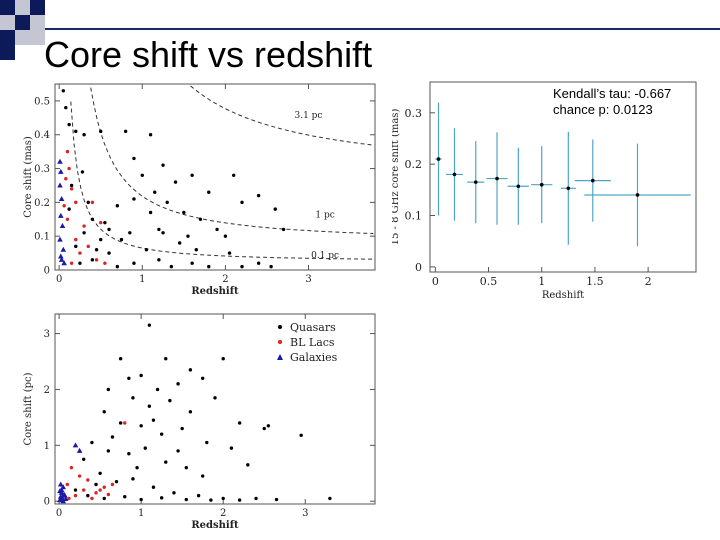 The image size is (720, 540). I want to click on x-tick-label: 2, so click(648, 281).